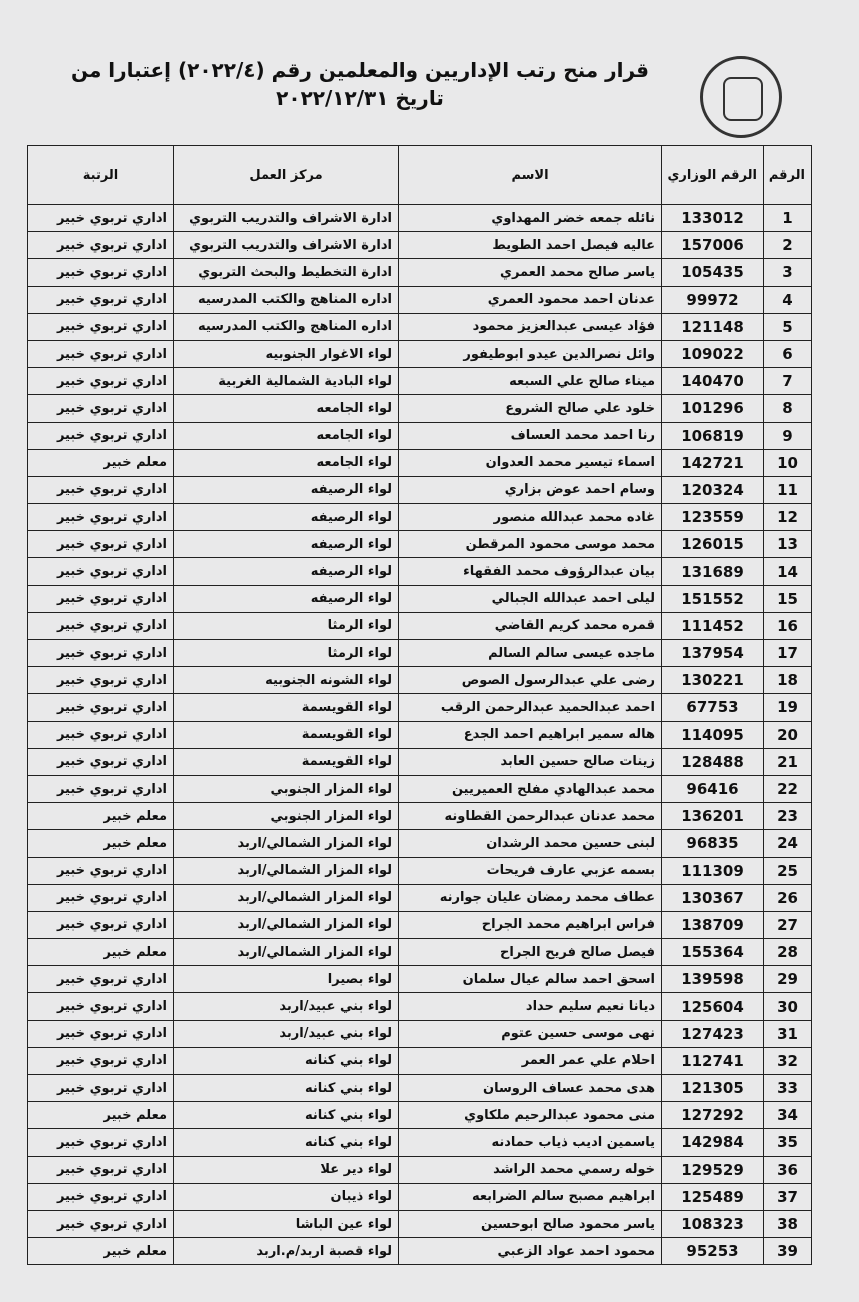  Describe the element at coordinates (712, 1142) in the screenshot. I see `ministry-number: 142984` at that location.